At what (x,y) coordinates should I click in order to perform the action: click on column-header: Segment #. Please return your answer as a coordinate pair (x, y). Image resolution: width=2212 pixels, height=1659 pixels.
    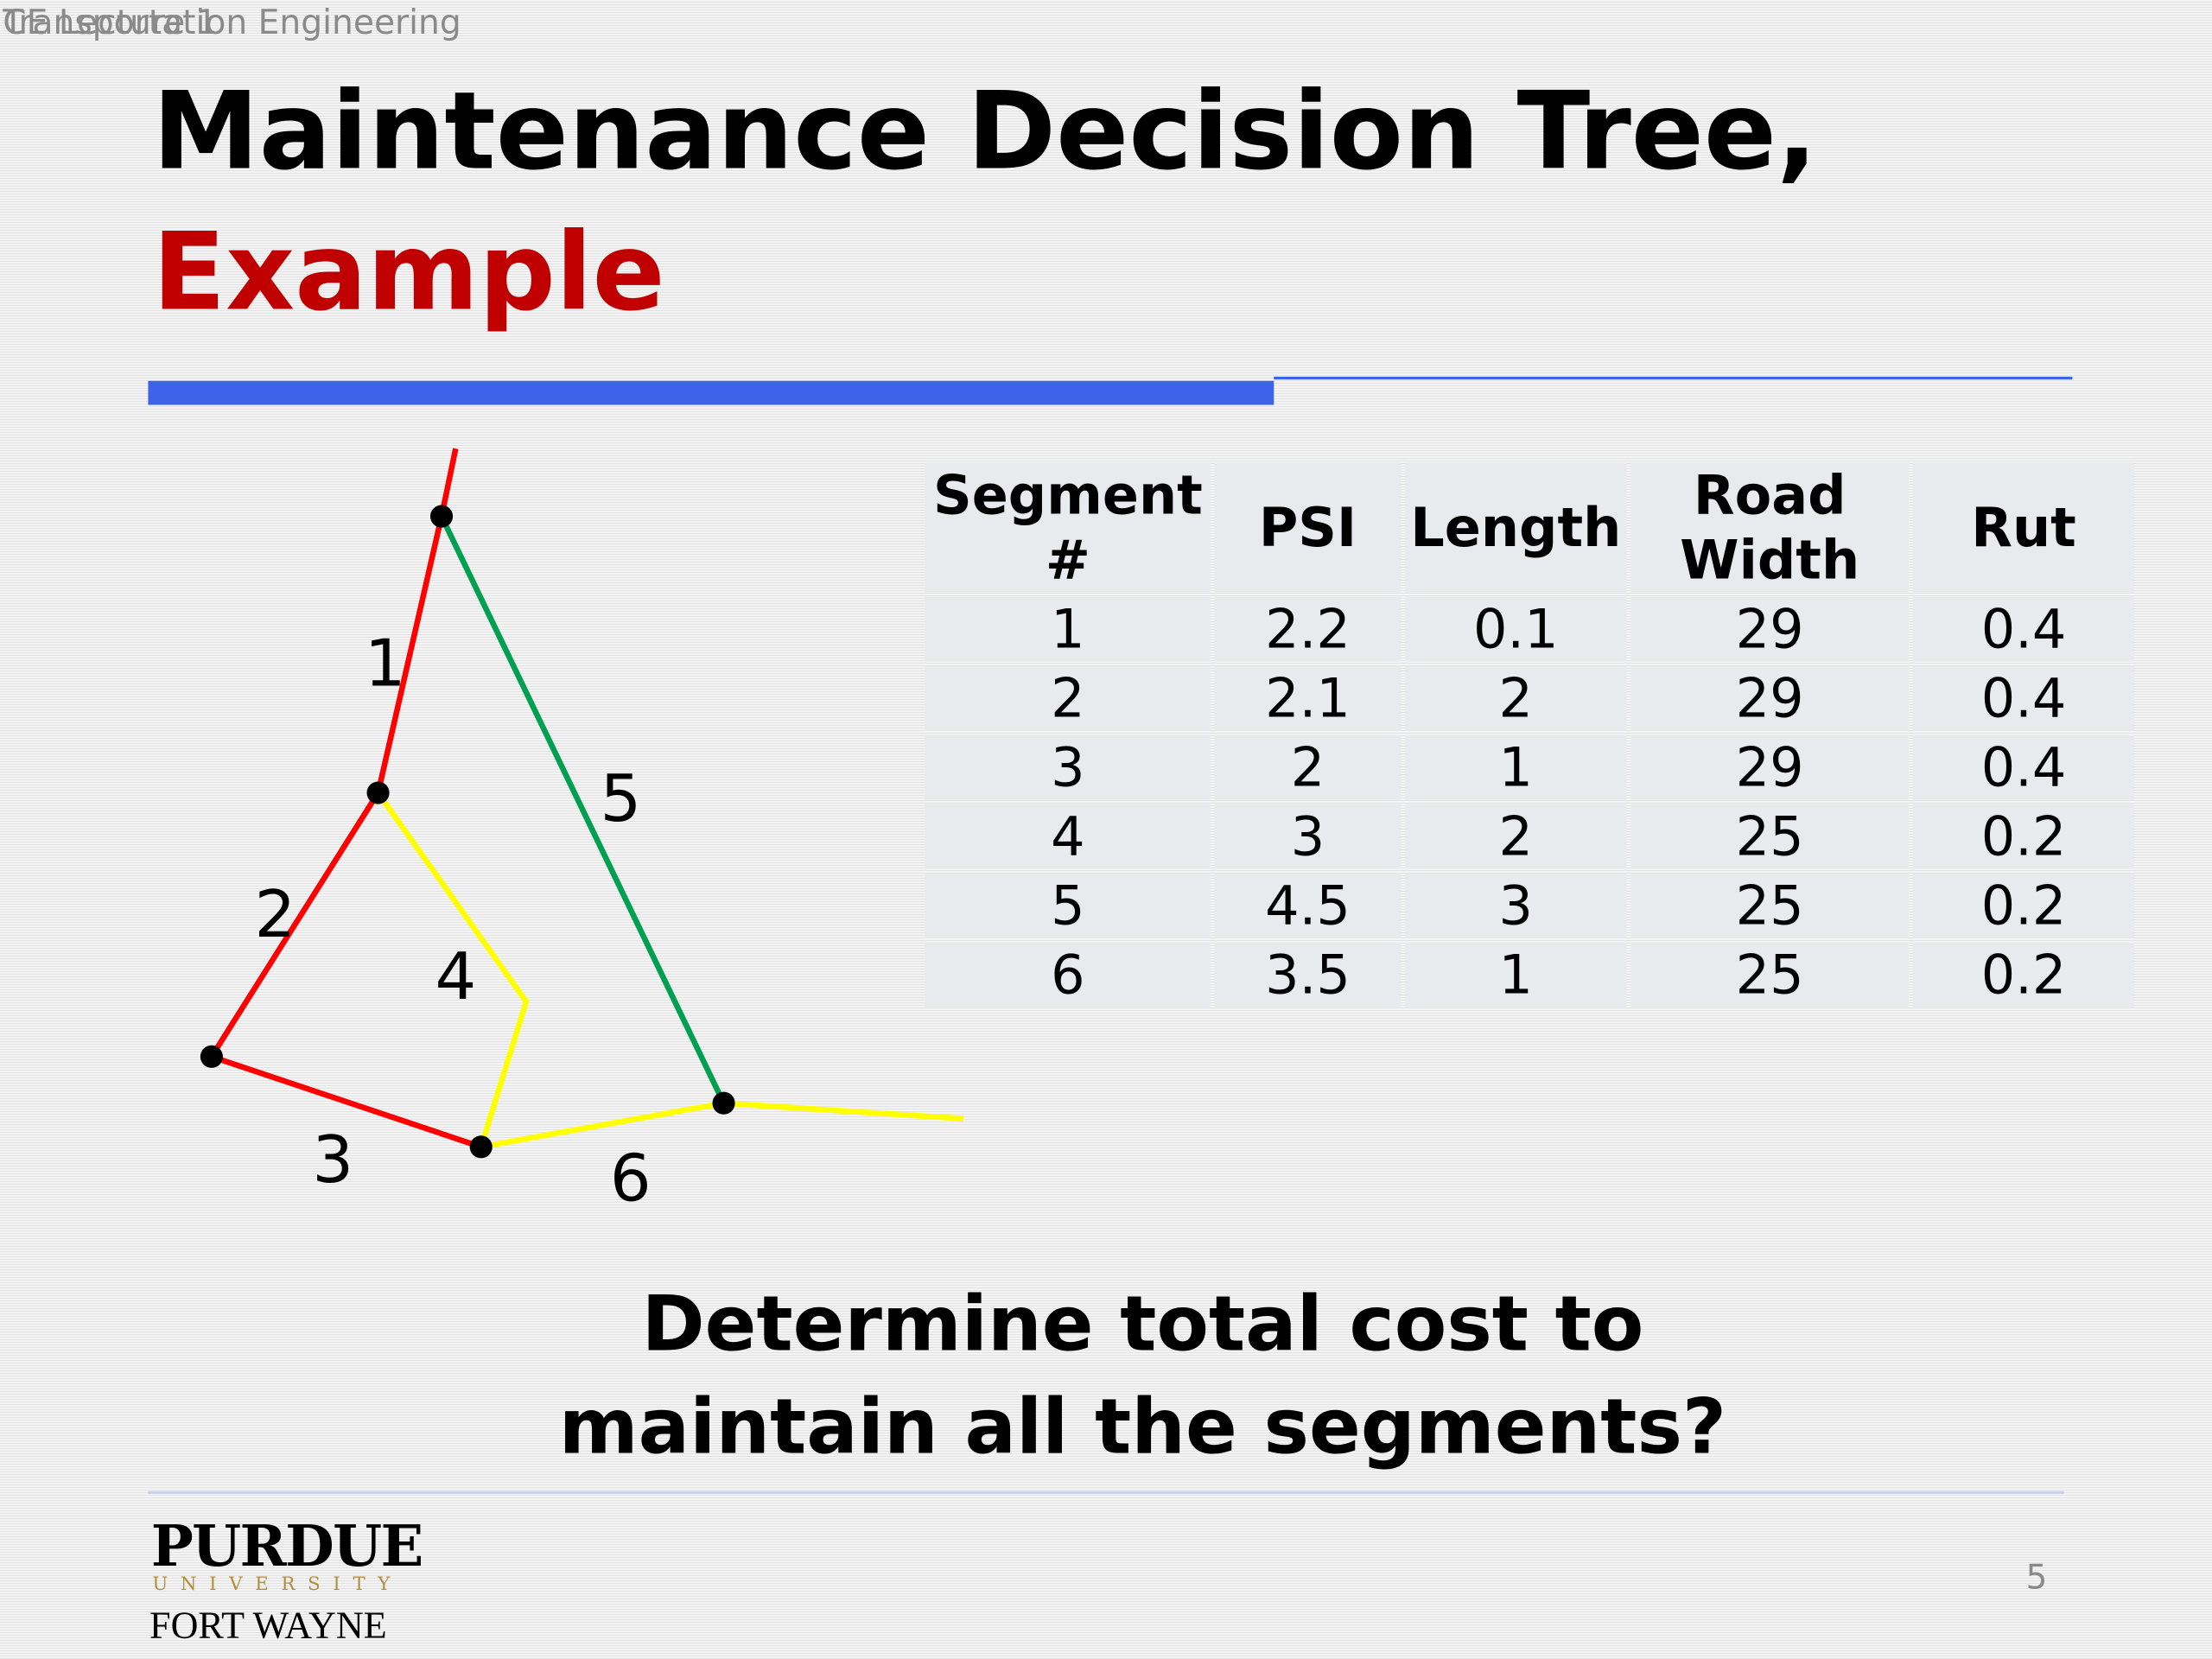
    Looking at the image, I should click on (1068, 527).